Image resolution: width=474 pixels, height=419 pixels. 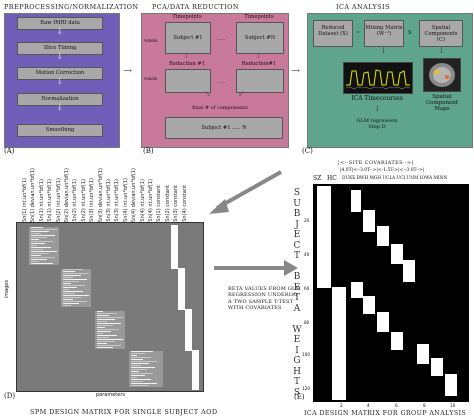 What do you see at coordinates (195, 7) in the screenshot?
I see `panel-b-title: PCA/Data Reduction` at bounding box center [195, 7].